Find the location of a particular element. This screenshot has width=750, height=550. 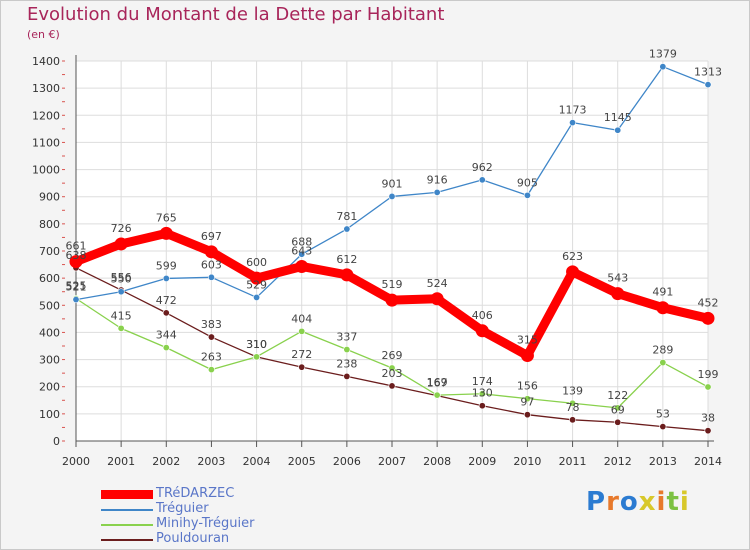

legend-label: Pouldouran is located at coordinates (193, 538).